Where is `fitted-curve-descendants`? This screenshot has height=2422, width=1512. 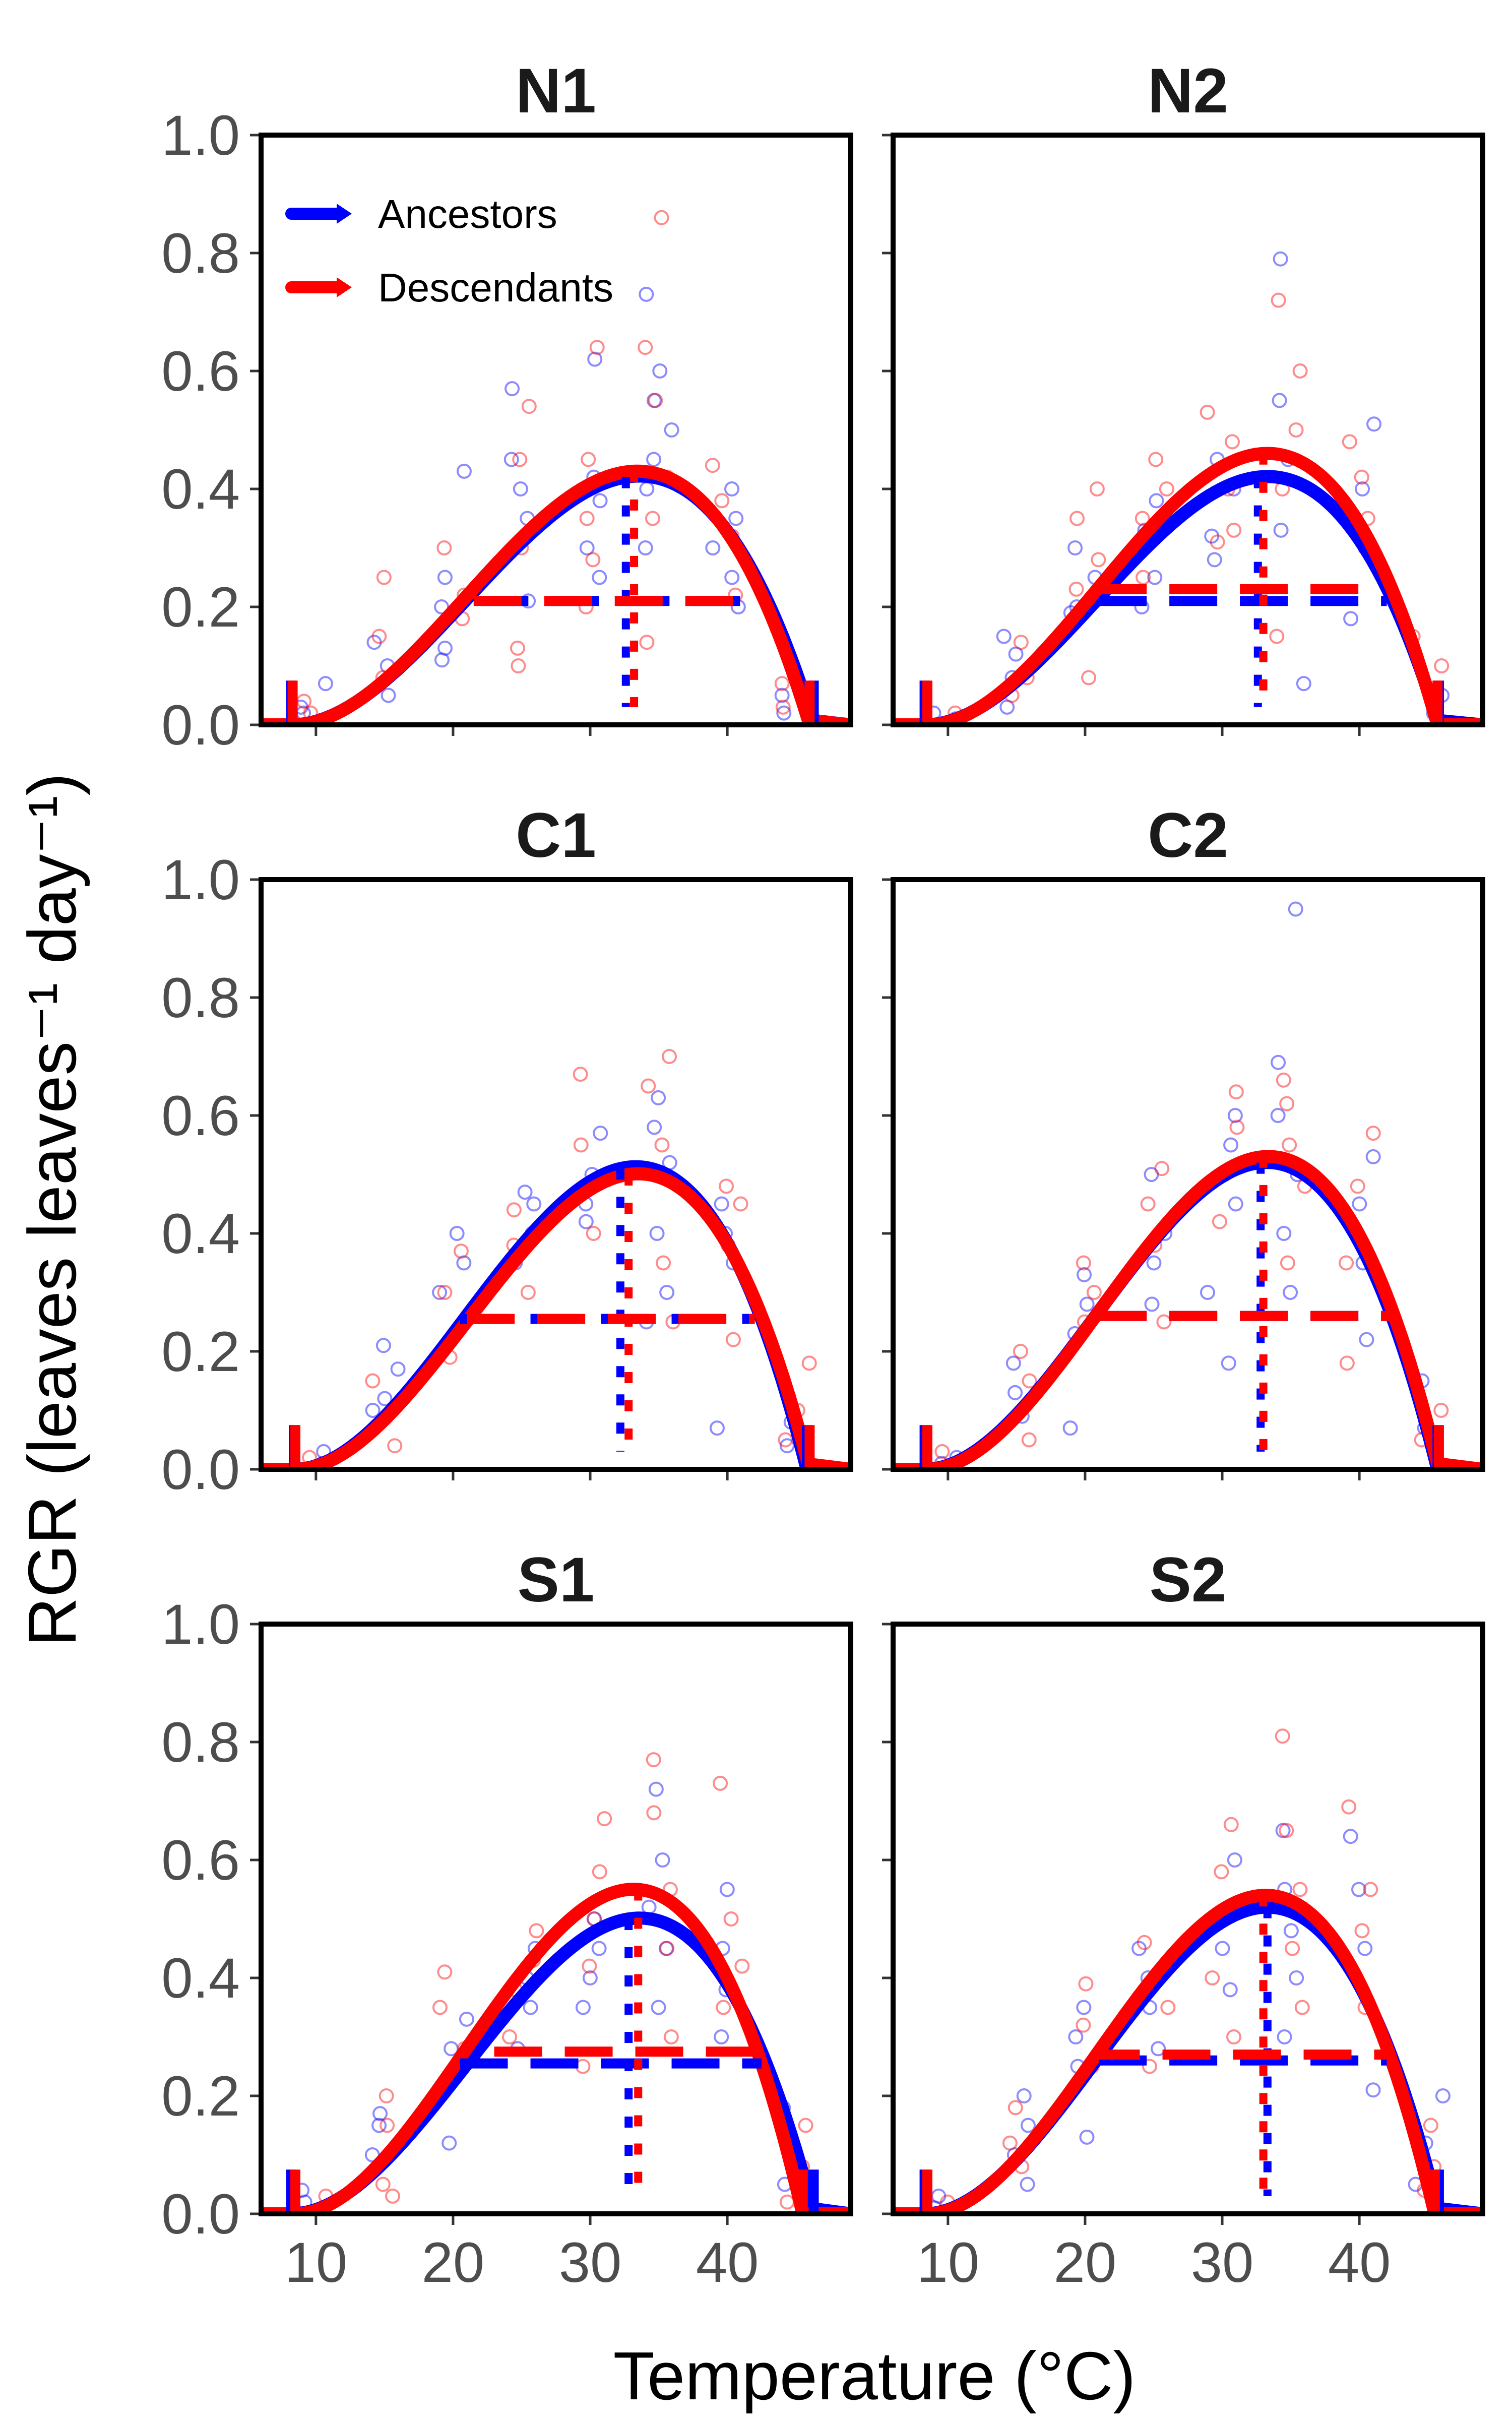 fitted-curve-descendants is located at coordinates (1188, 2051).